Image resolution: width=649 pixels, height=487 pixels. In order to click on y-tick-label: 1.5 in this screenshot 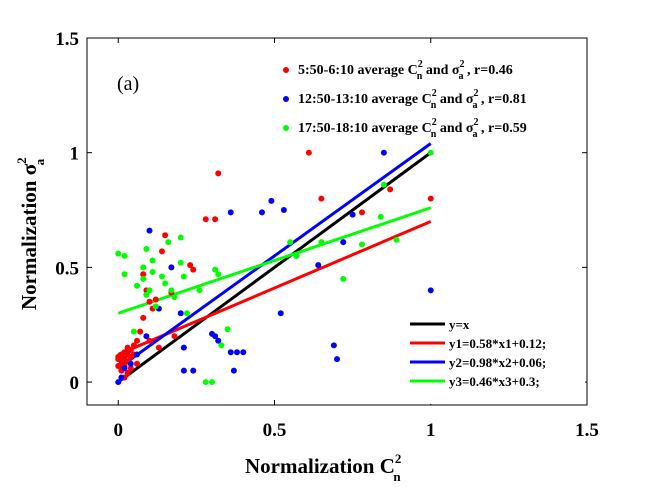, I will do `click(67, 39)`.